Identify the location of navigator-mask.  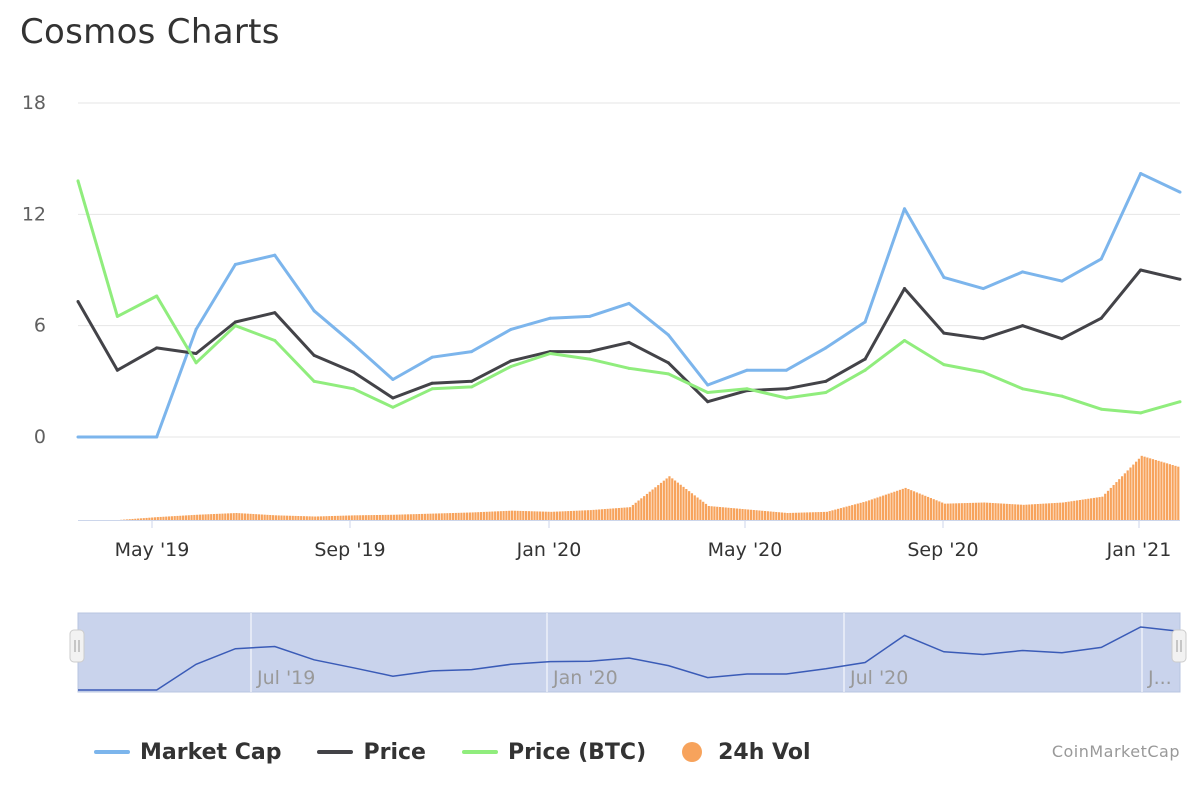
(629, 652).